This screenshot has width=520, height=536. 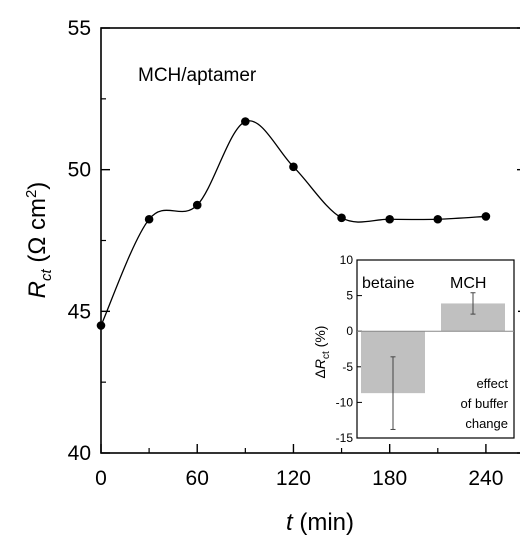 What do you see at coordinates (101, 478) in the screenshot?
I see `x-tick-label: 0` at bounding box center [101, 478].